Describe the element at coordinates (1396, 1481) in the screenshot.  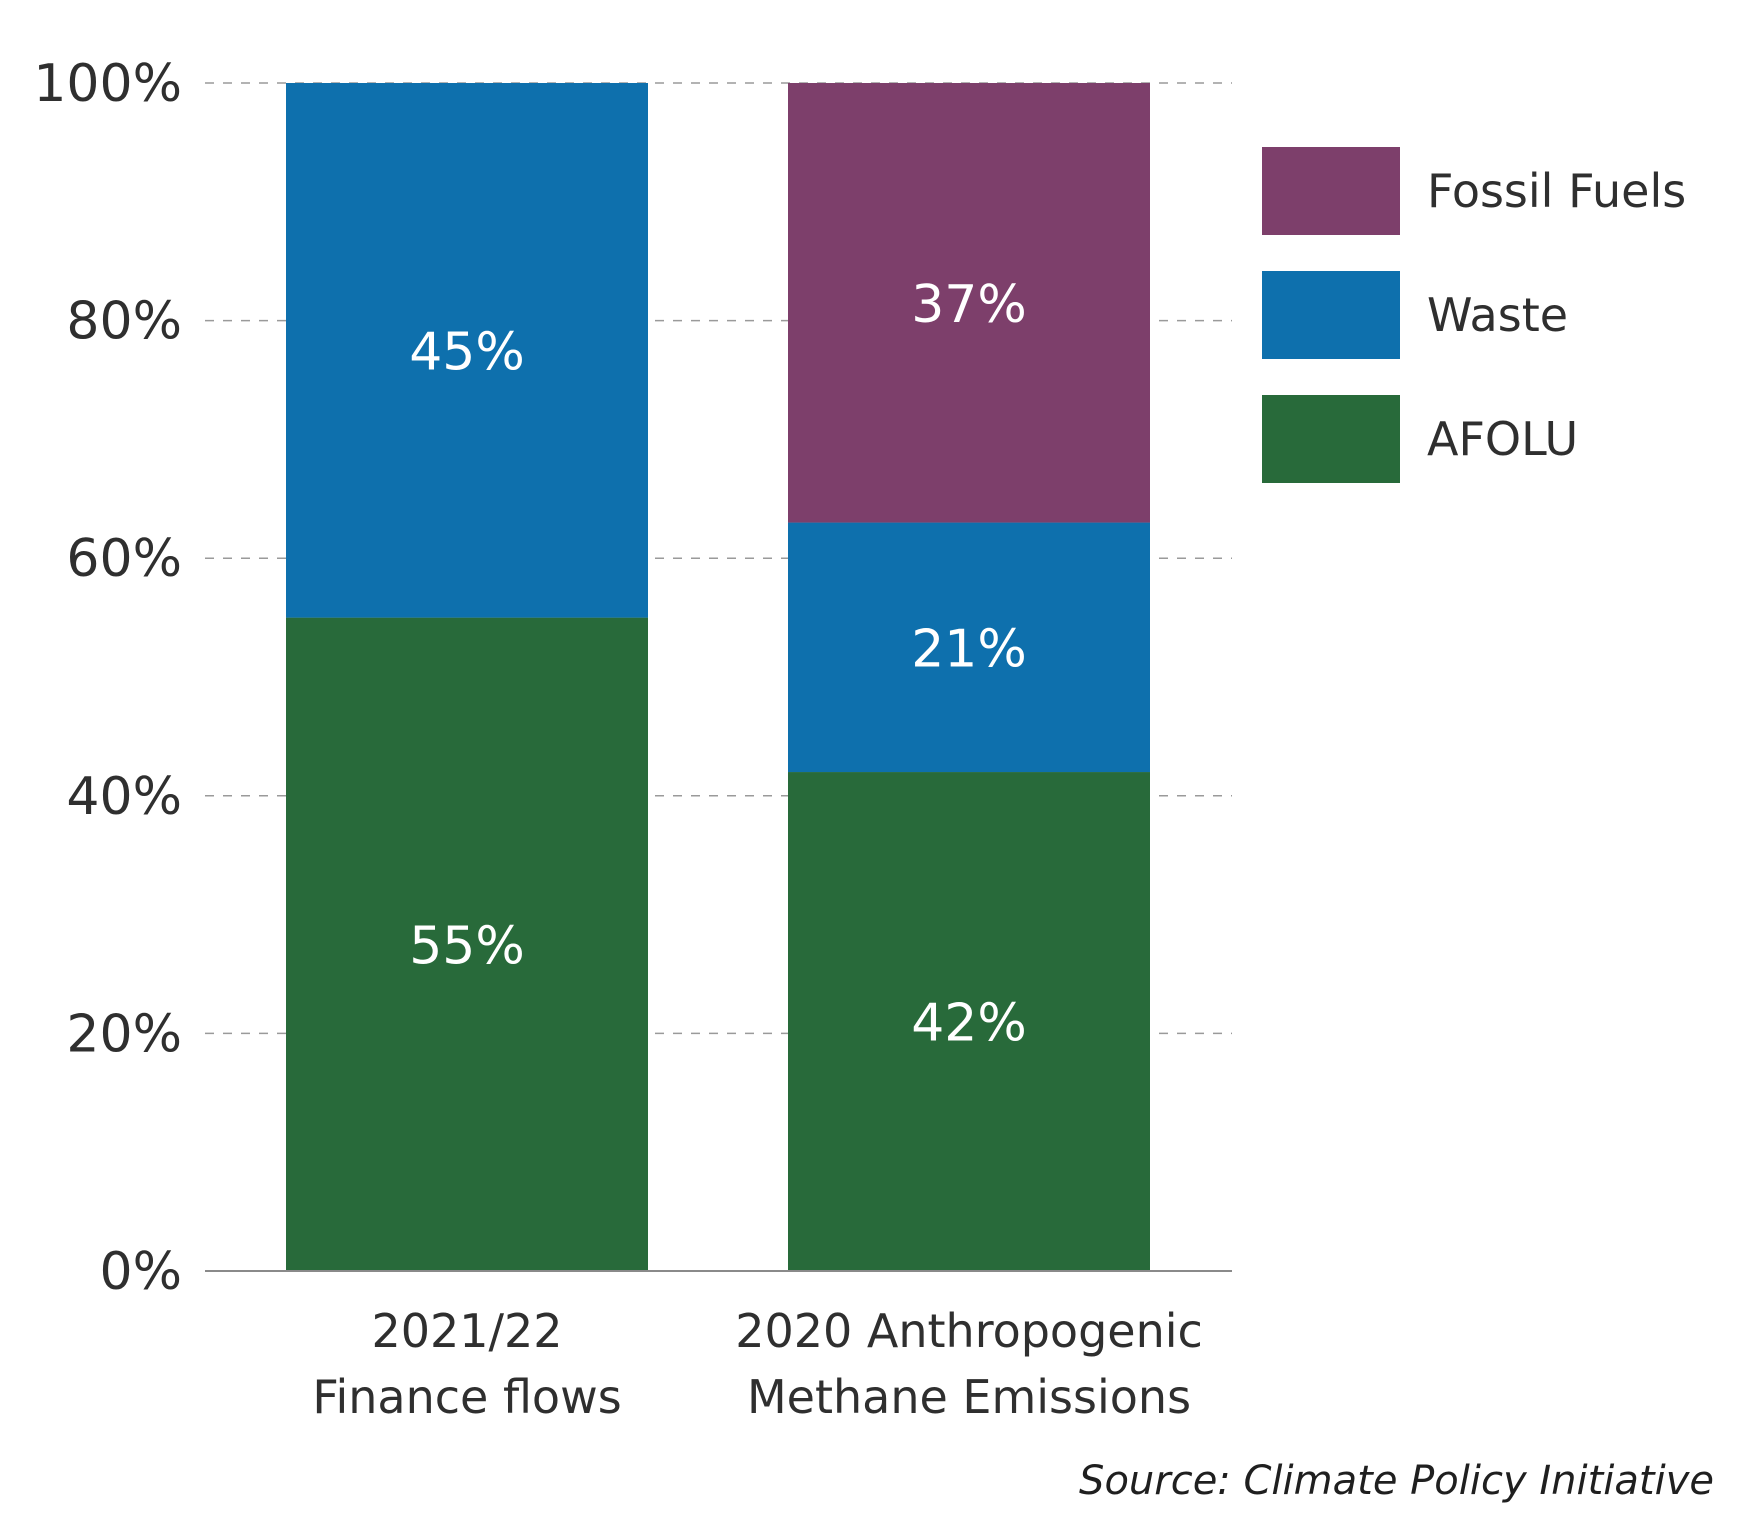
I see `source-note: Source: Climate Policy Initiative` at that location.